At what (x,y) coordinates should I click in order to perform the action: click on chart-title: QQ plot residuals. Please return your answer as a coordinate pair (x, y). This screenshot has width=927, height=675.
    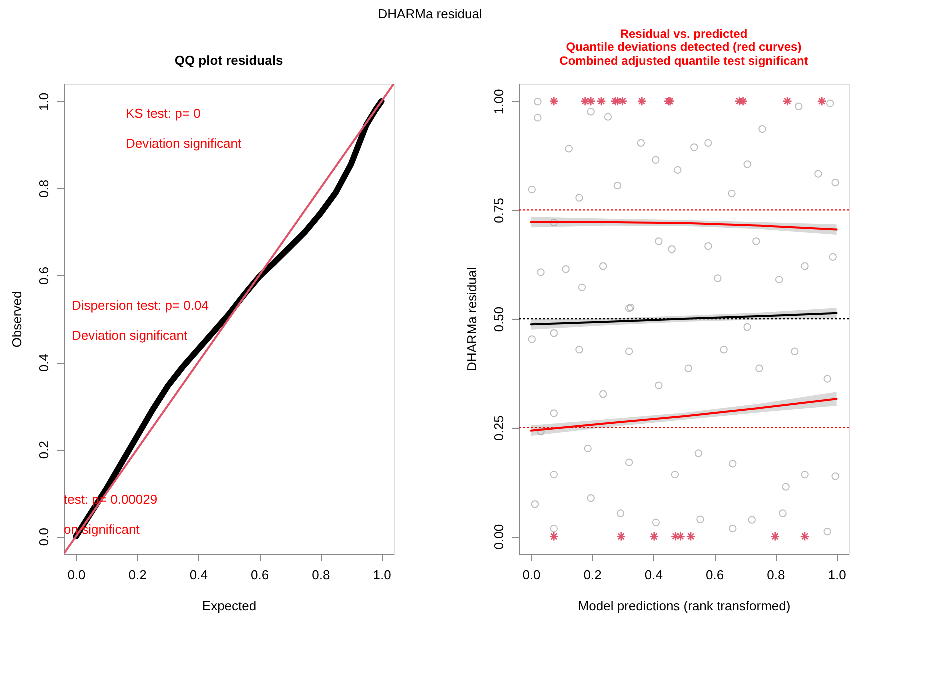
    Looking at the image, I should click on (229, 60).